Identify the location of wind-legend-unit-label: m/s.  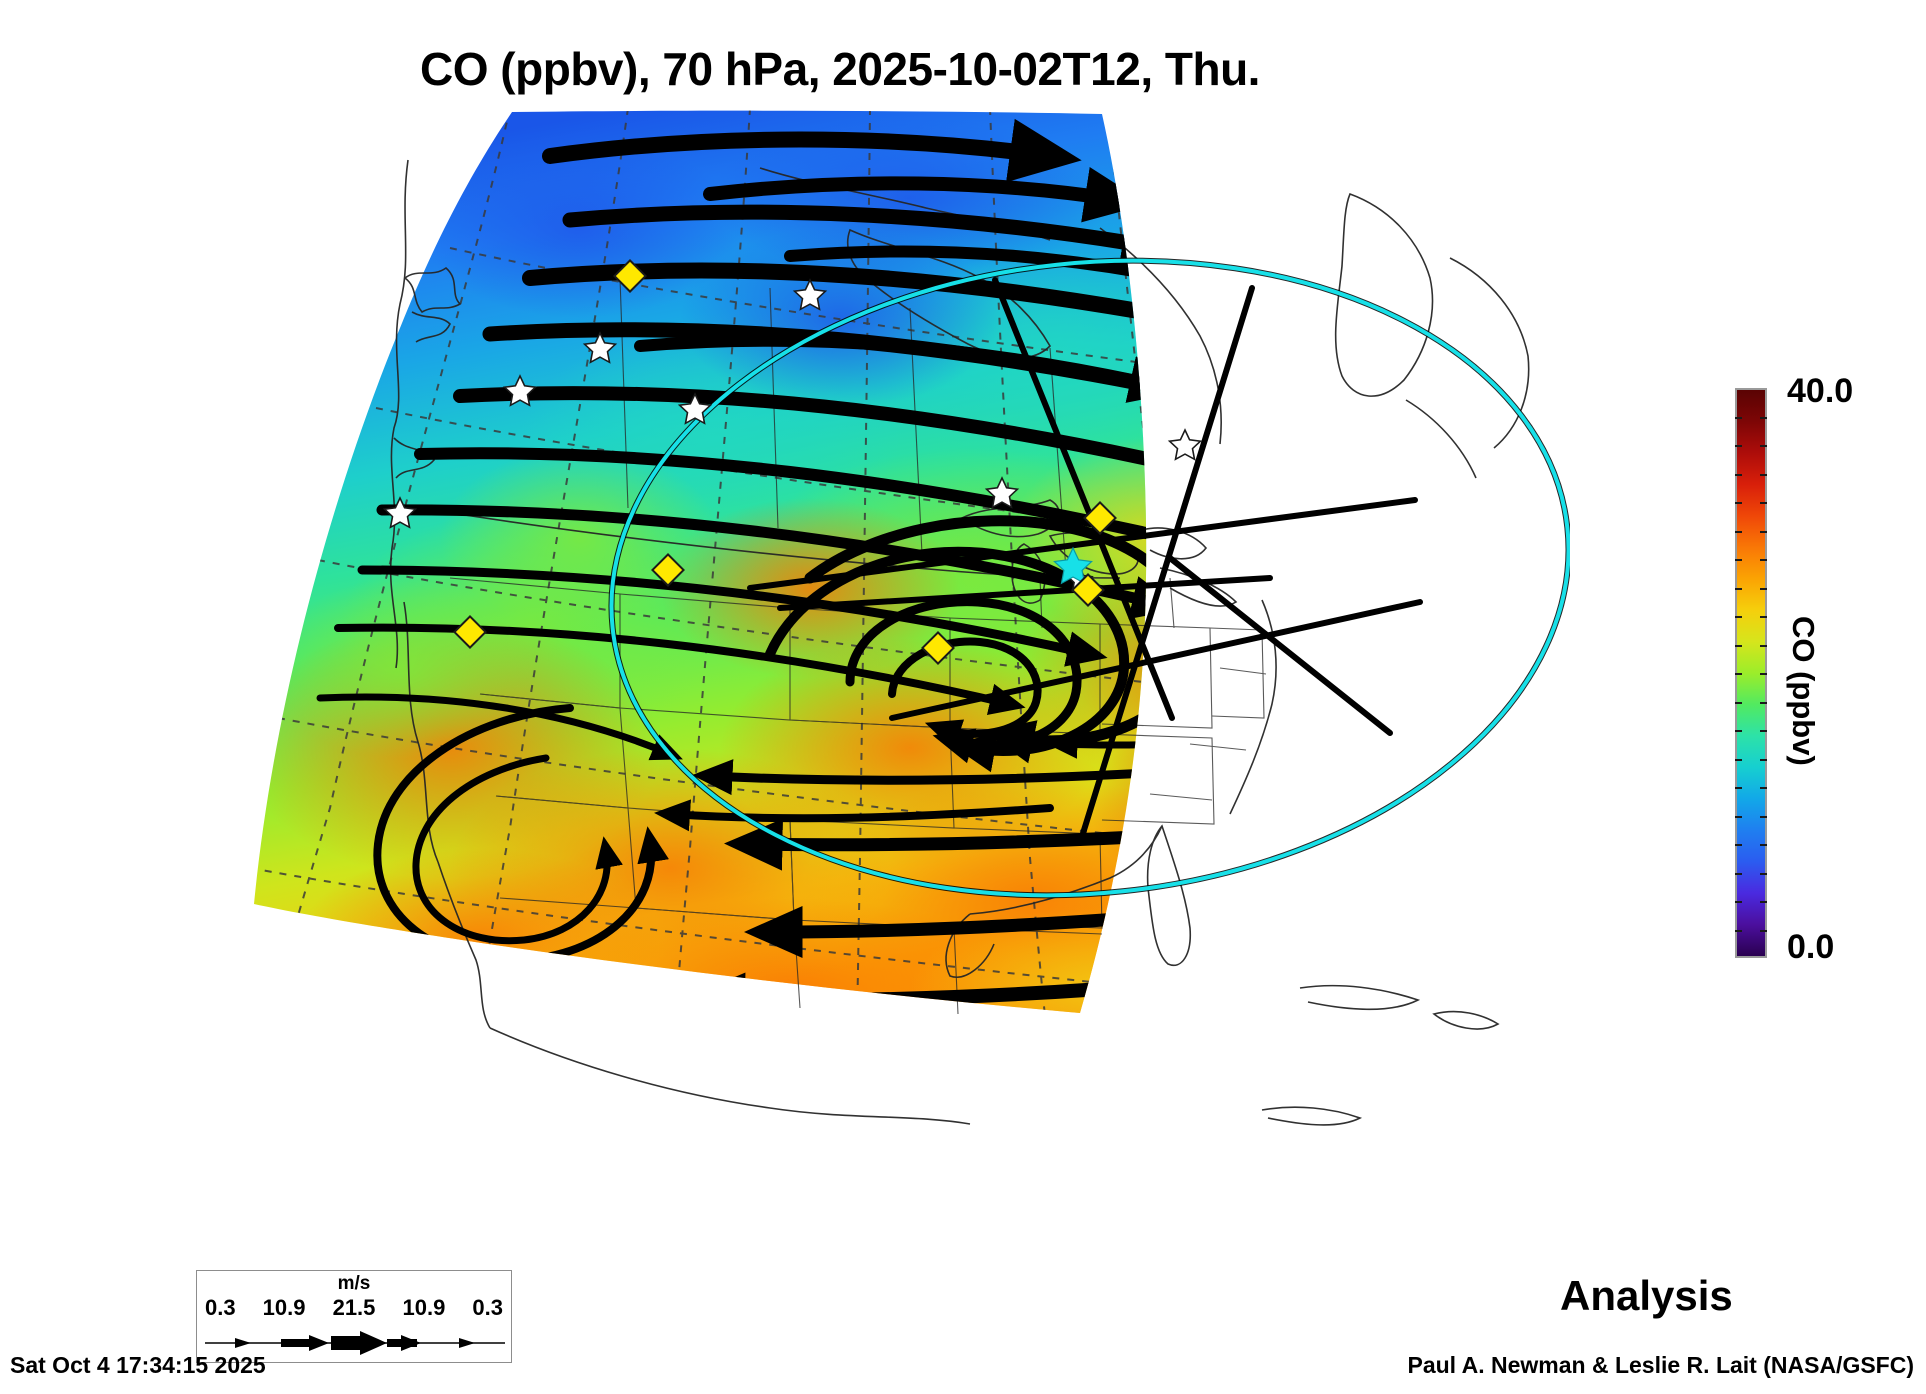
(354, 1283).